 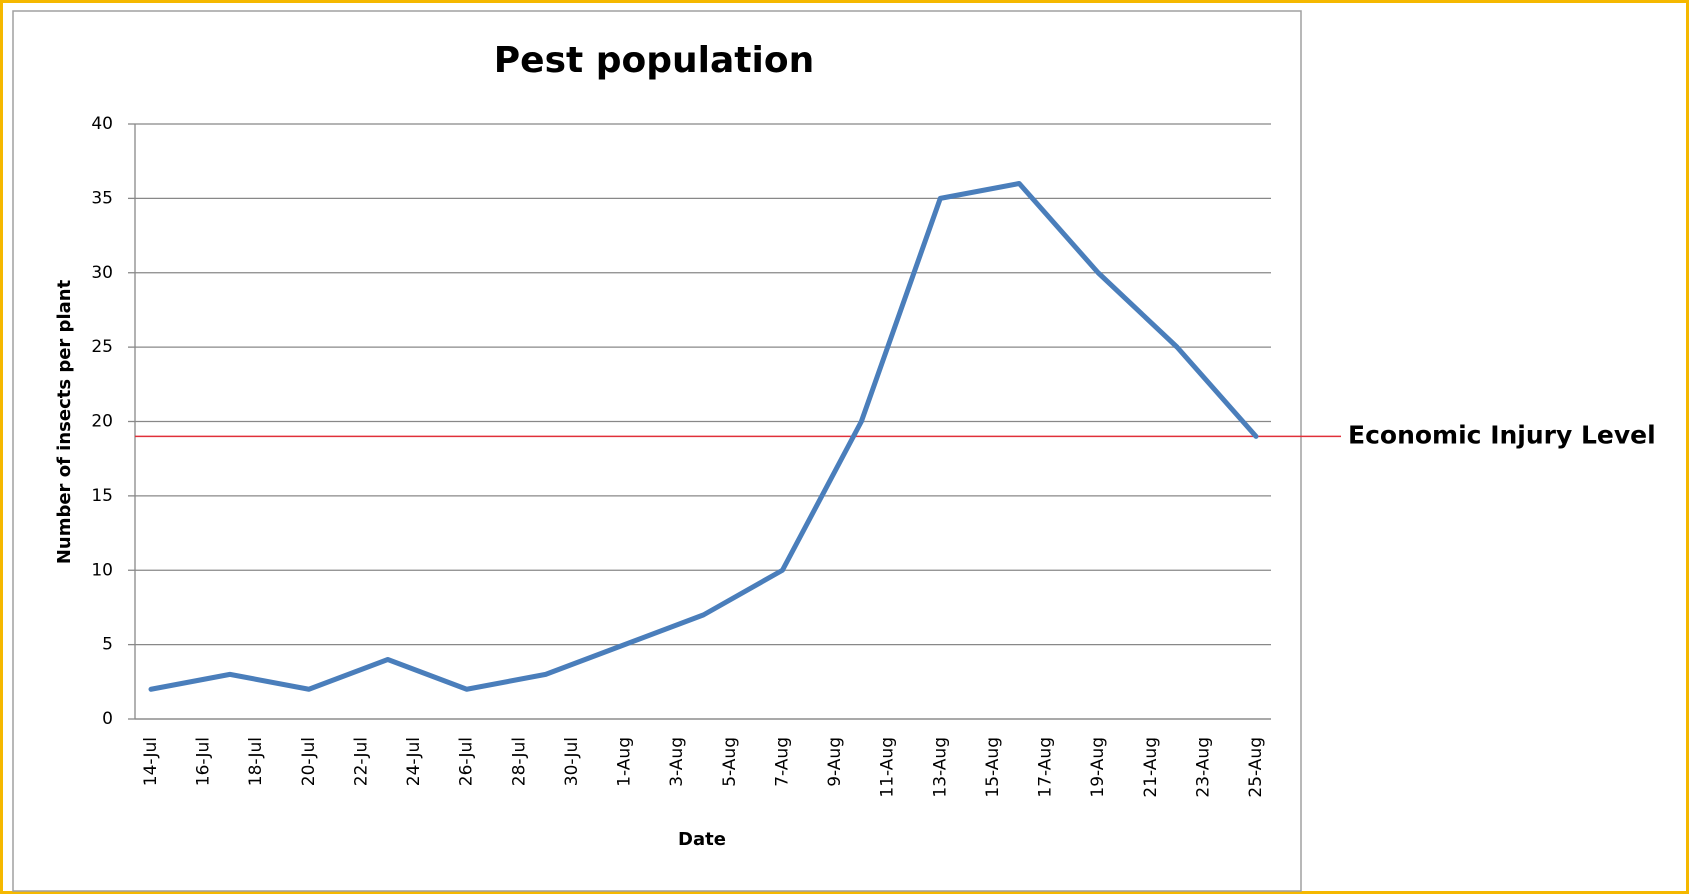 I want to click on y-tick-label: 40, so click(x=102, y=124).